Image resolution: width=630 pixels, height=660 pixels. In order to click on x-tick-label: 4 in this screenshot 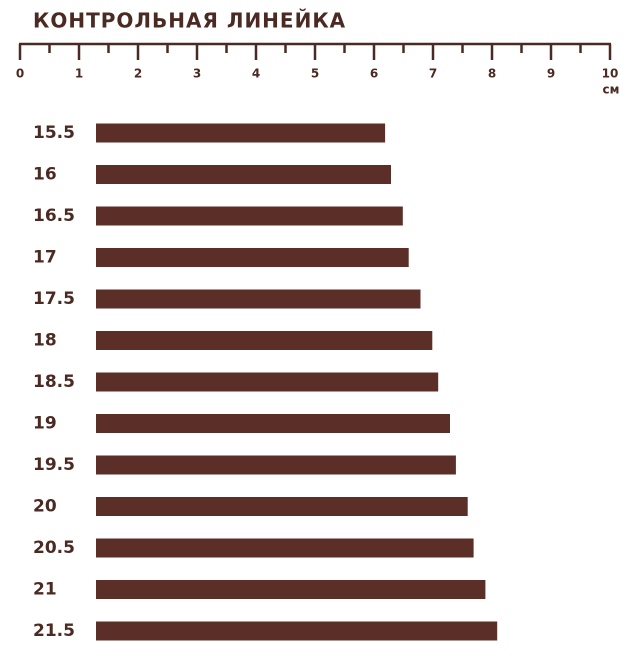, I will do `click(256, 74)`.